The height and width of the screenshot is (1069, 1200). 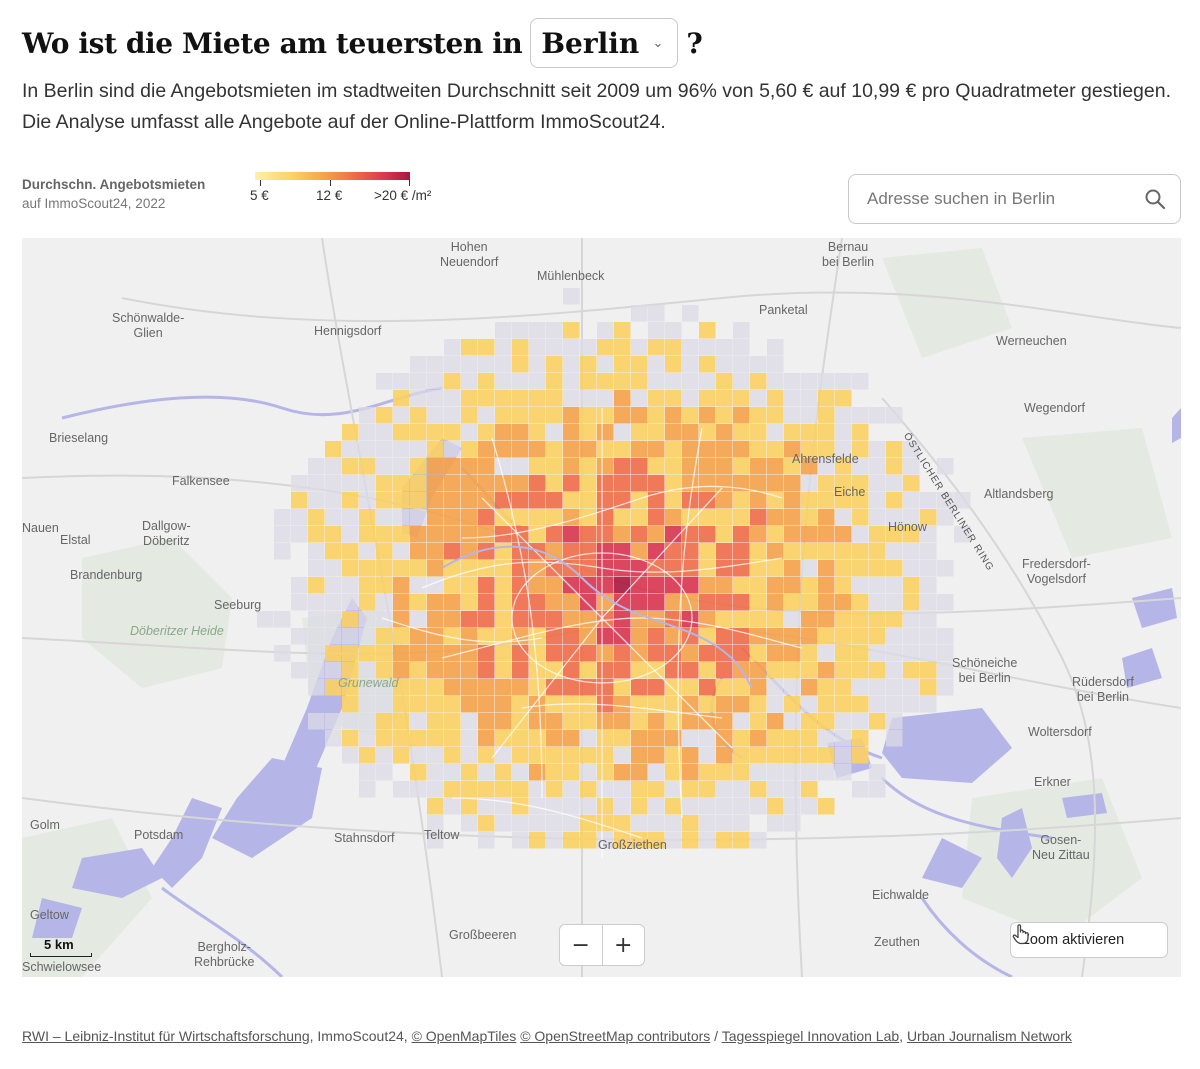 I want to click on credit-openmaptiles-link: © OpenMapTiles, so click(x=464, y=1036).